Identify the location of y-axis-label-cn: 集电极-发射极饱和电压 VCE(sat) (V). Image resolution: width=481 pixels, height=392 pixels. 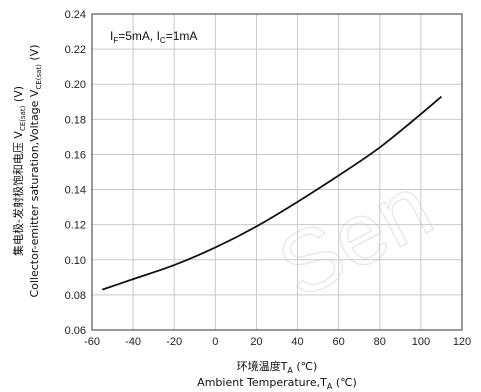
(19, 171).